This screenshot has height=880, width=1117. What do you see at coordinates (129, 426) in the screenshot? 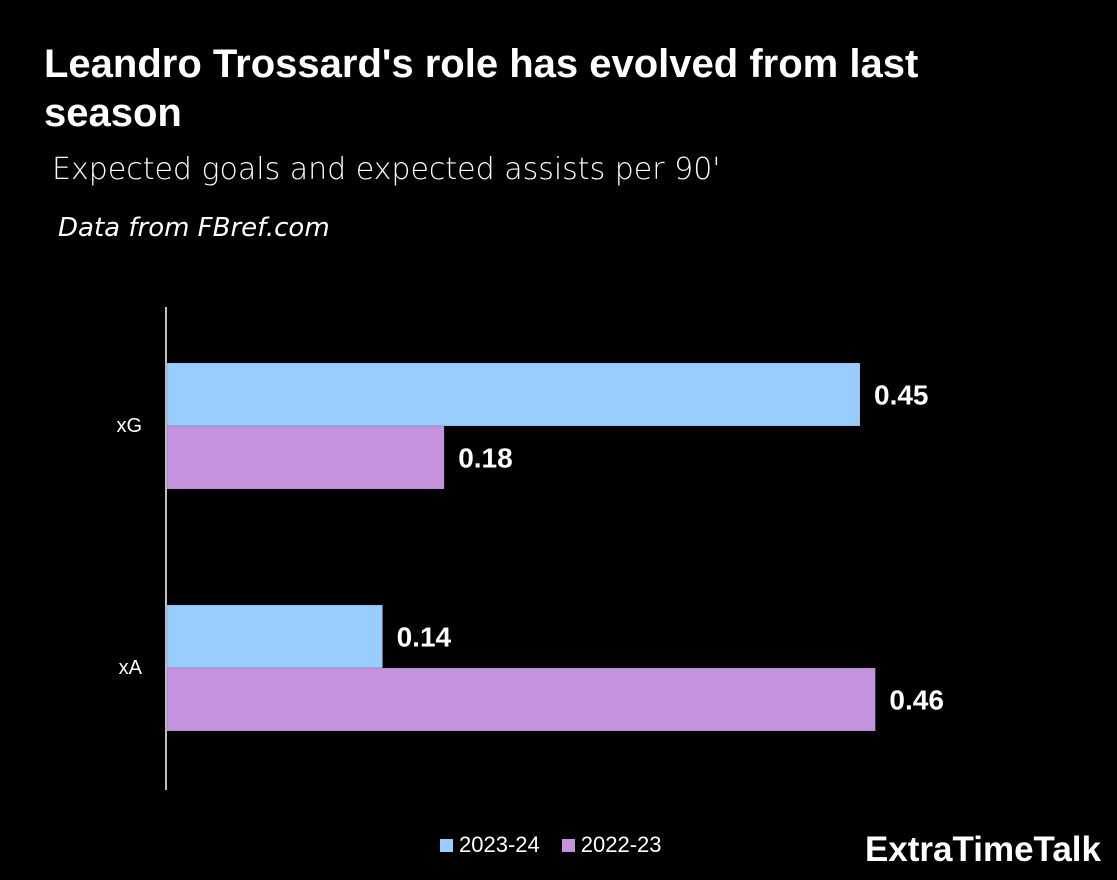
I see `y-tick-label-xg: xG` at bounding box center [129, 426].